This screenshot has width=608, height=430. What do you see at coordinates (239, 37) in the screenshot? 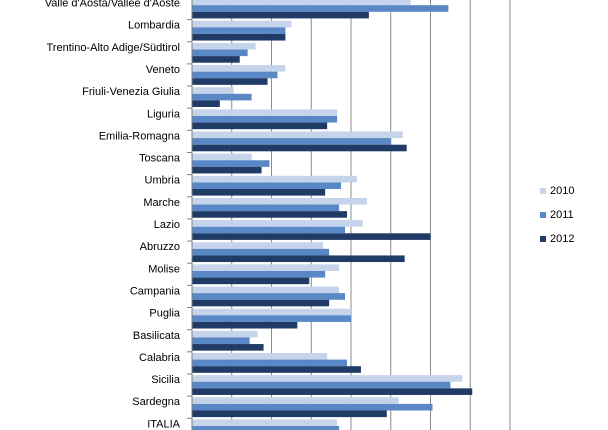
I see `bar-lombardia-2012` at bounding box center [239, 37].